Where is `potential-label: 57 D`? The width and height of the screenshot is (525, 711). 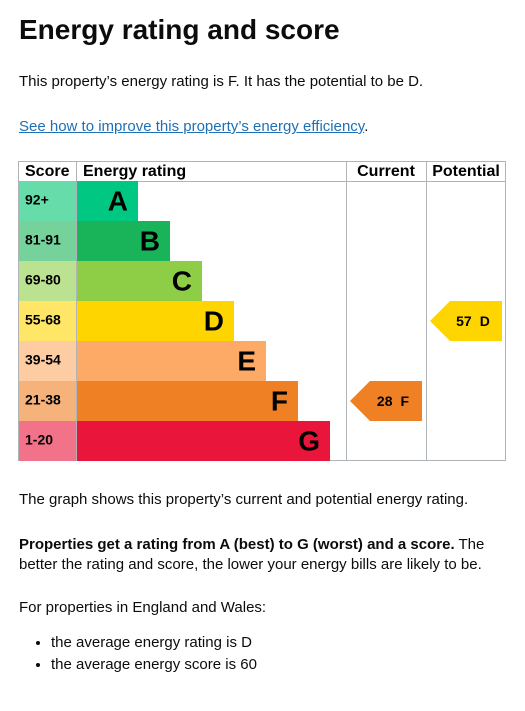
potential-label: 57 D is located at coordinates (473, 321).